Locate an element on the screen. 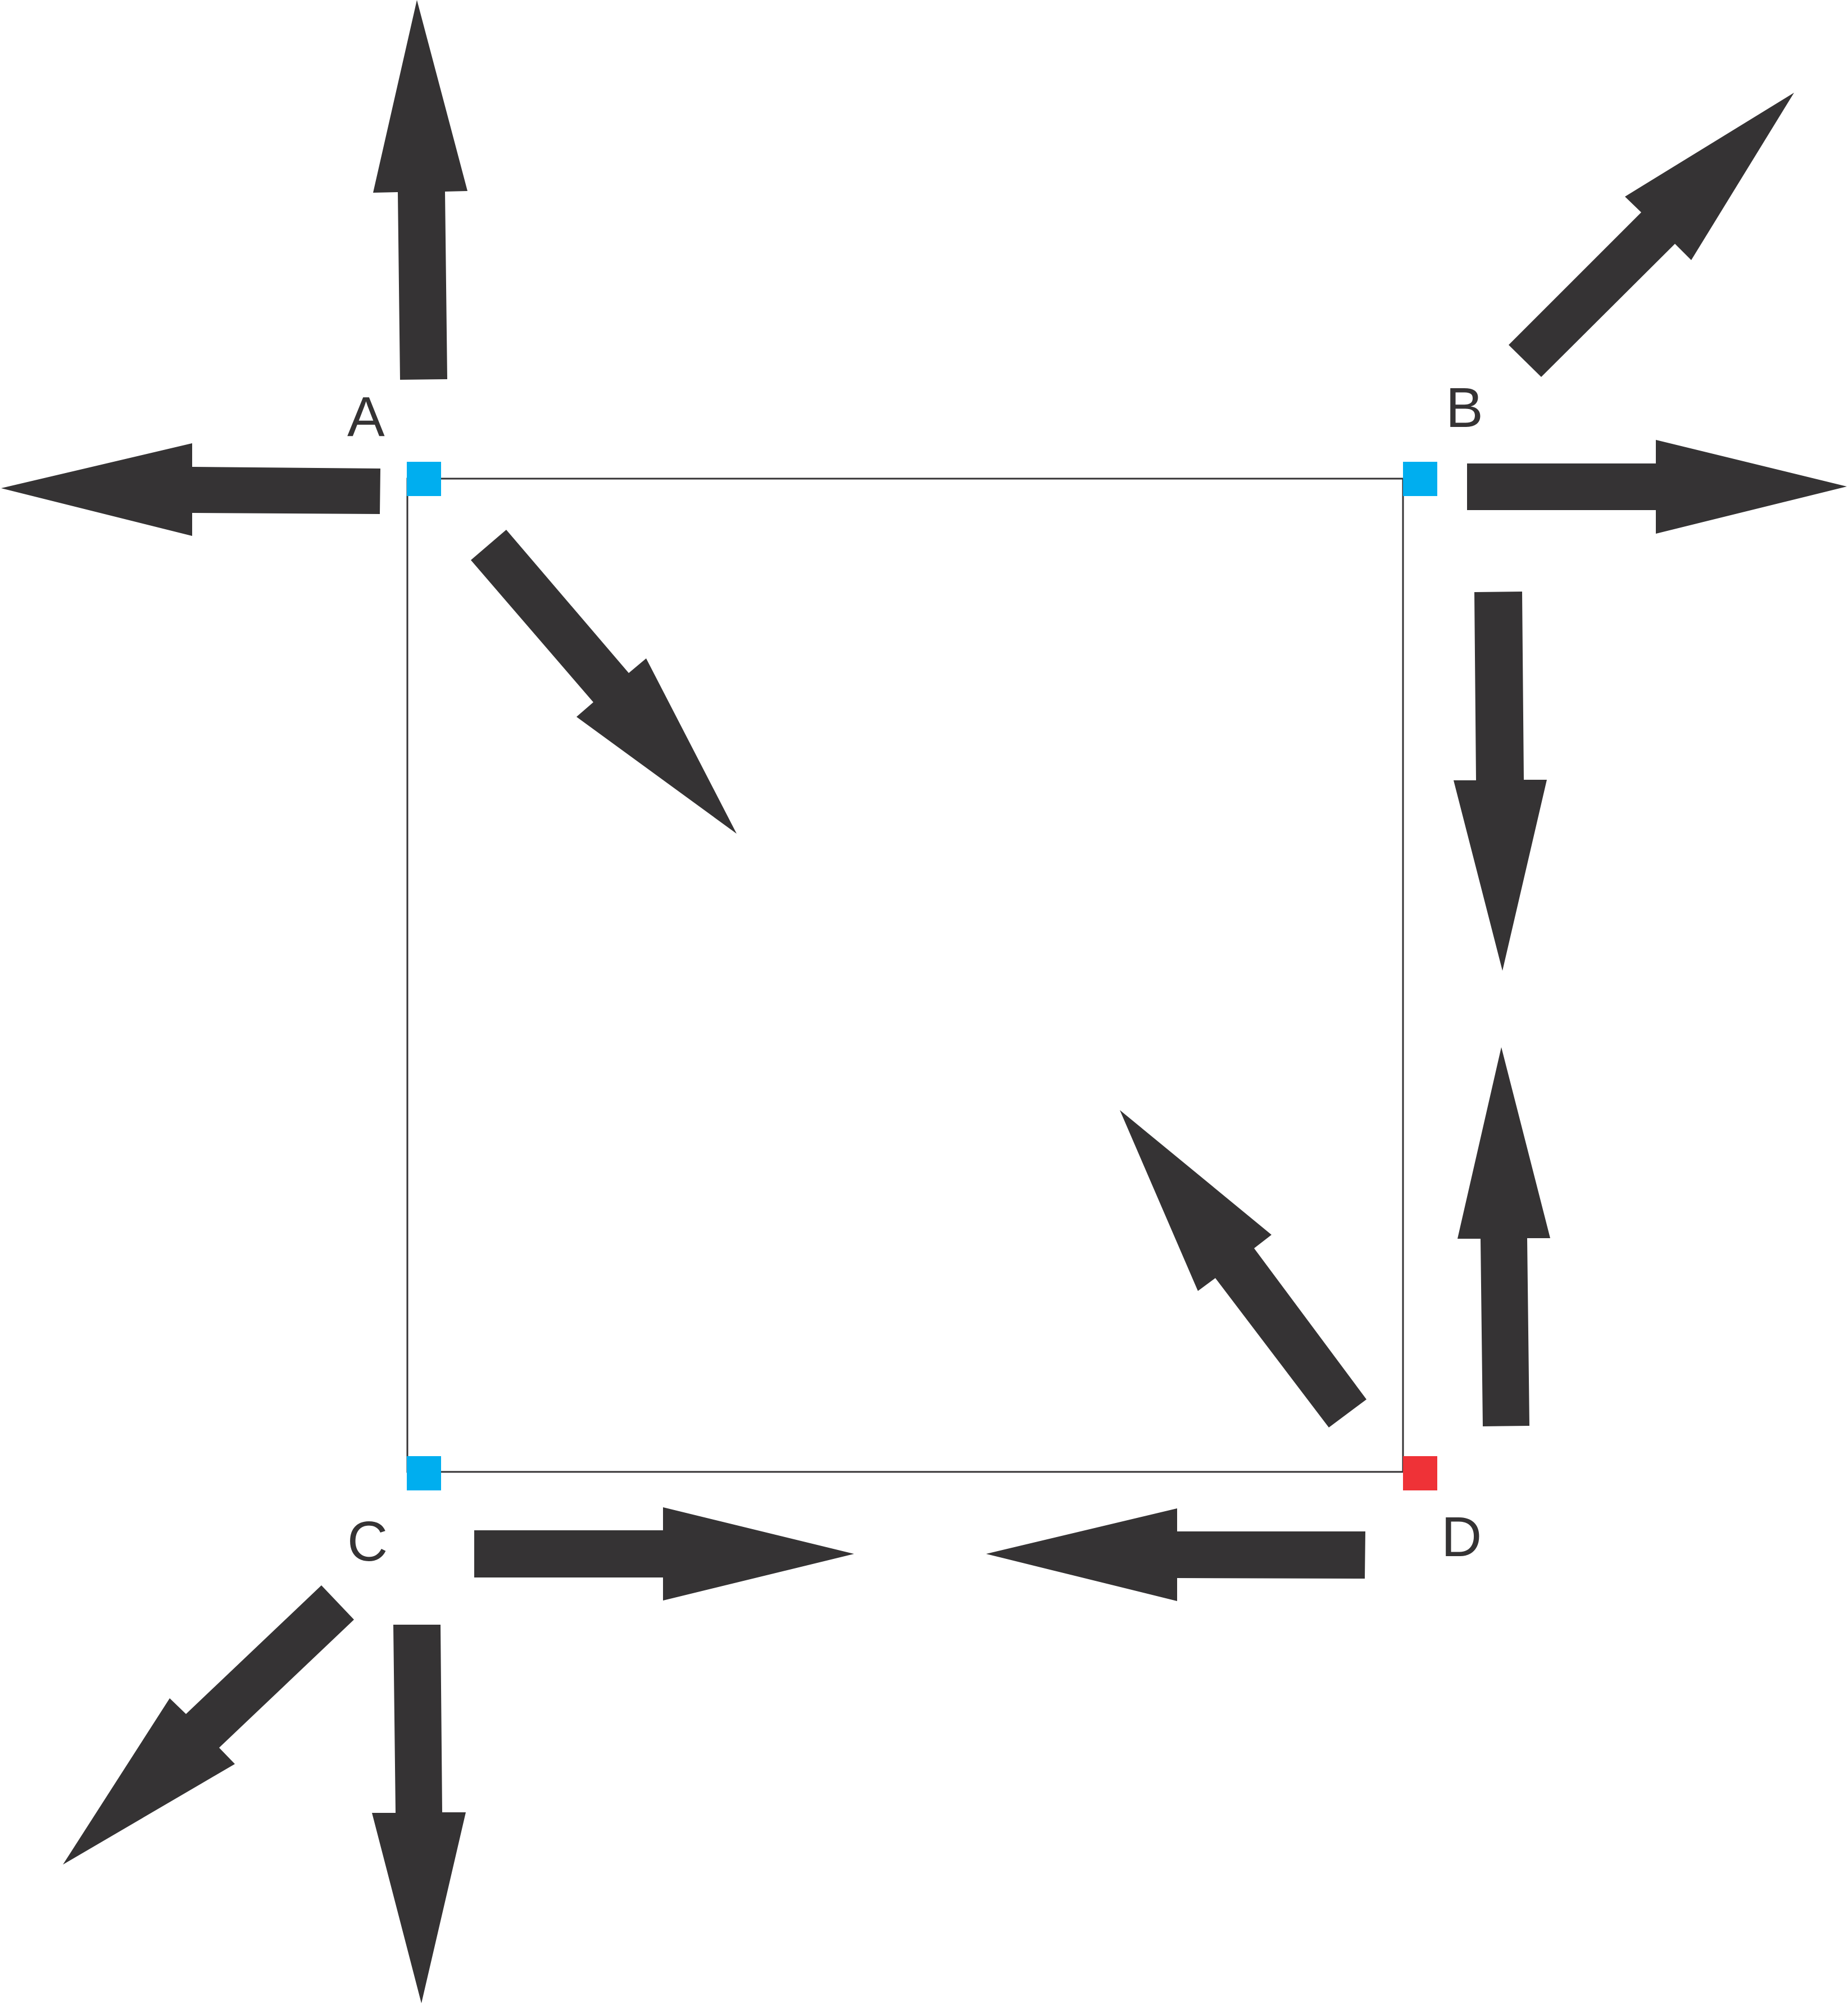 The width and height of the screenshot is (1848, 2005). arrow-d-left is located at coordinates (1175, 1554).